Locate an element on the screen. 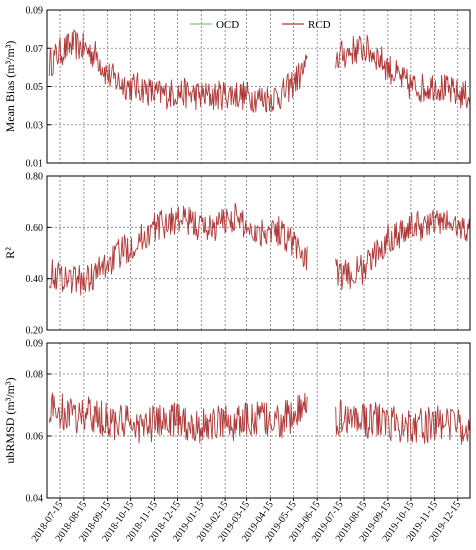 The width and height of the screenshot is (476, 550). r-squared-y-axis-label: R² is located at coordinates (10, 253).